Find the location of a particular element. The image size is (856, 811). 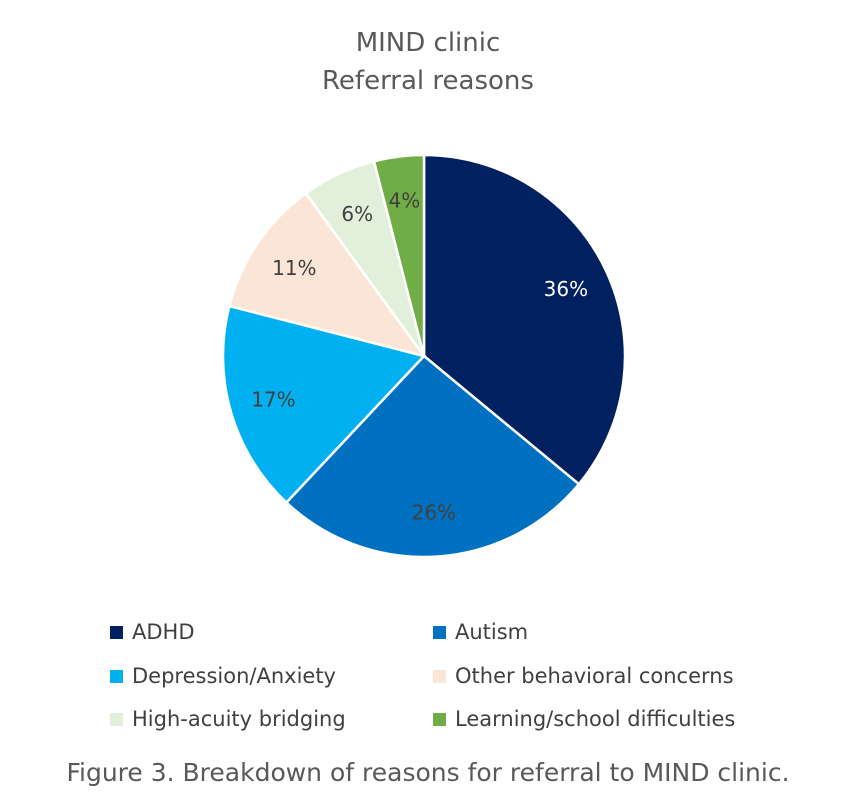

chart-subtitle: Referral reasons is located at coordinates (428, 81).